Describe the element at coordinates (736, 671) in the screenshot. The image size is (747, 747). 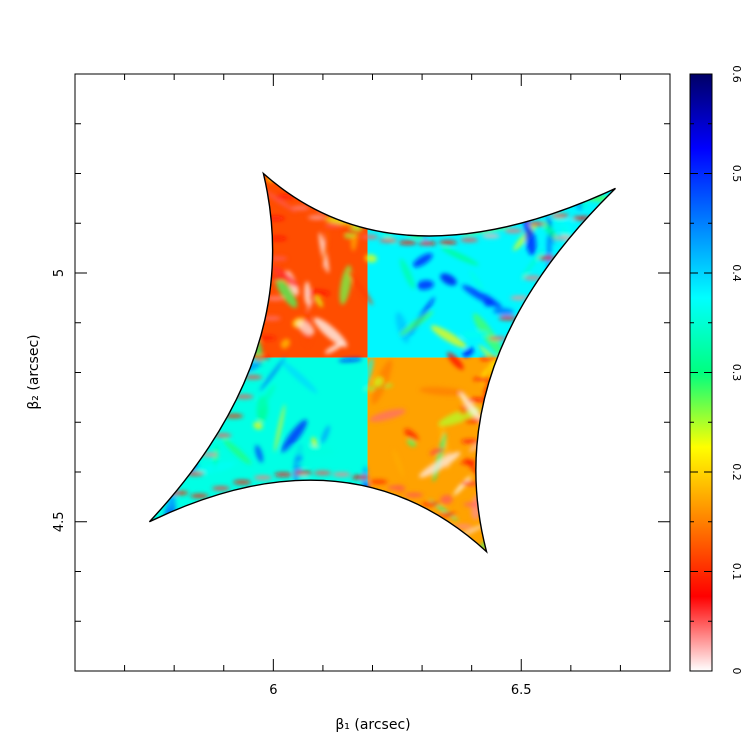
I see `colorbar-tick-label: 0` at that location.